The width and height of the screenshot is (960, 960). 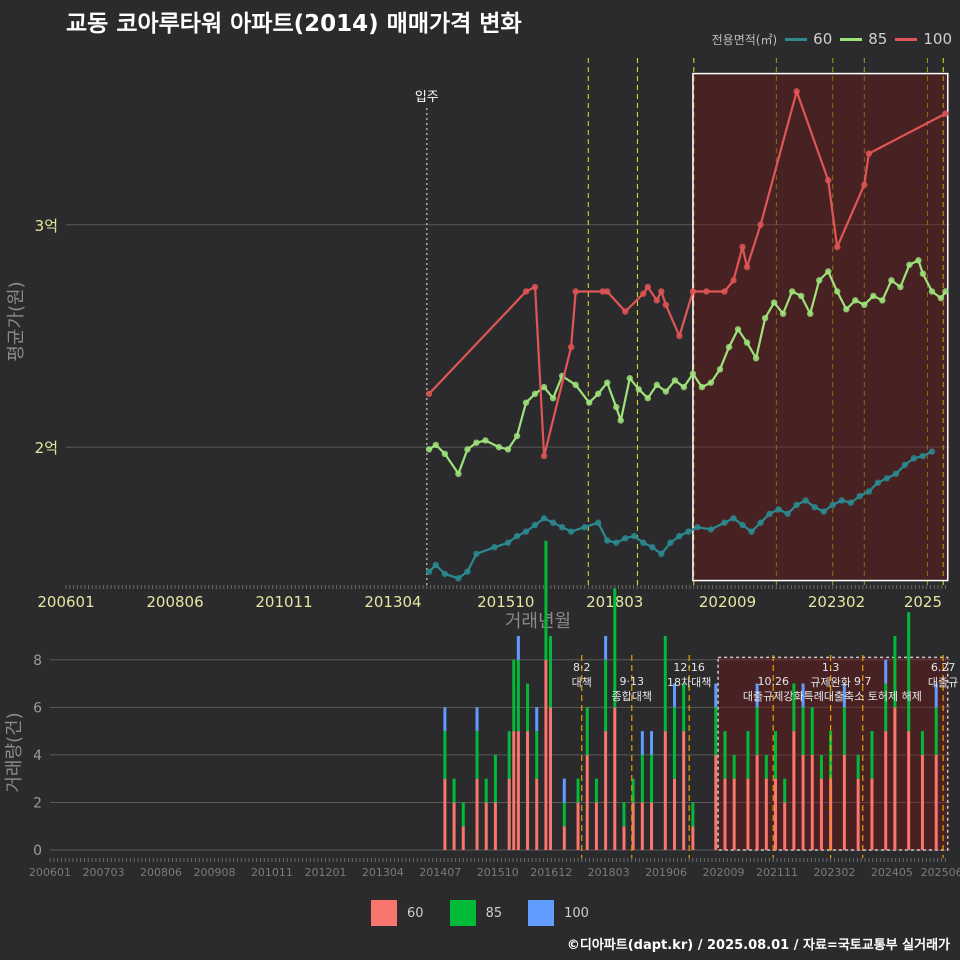 What do you see at coordinates (632, 696) in the screenshot?
I see `policy-text-label: 종합대책` at bounding box center [632, 696].